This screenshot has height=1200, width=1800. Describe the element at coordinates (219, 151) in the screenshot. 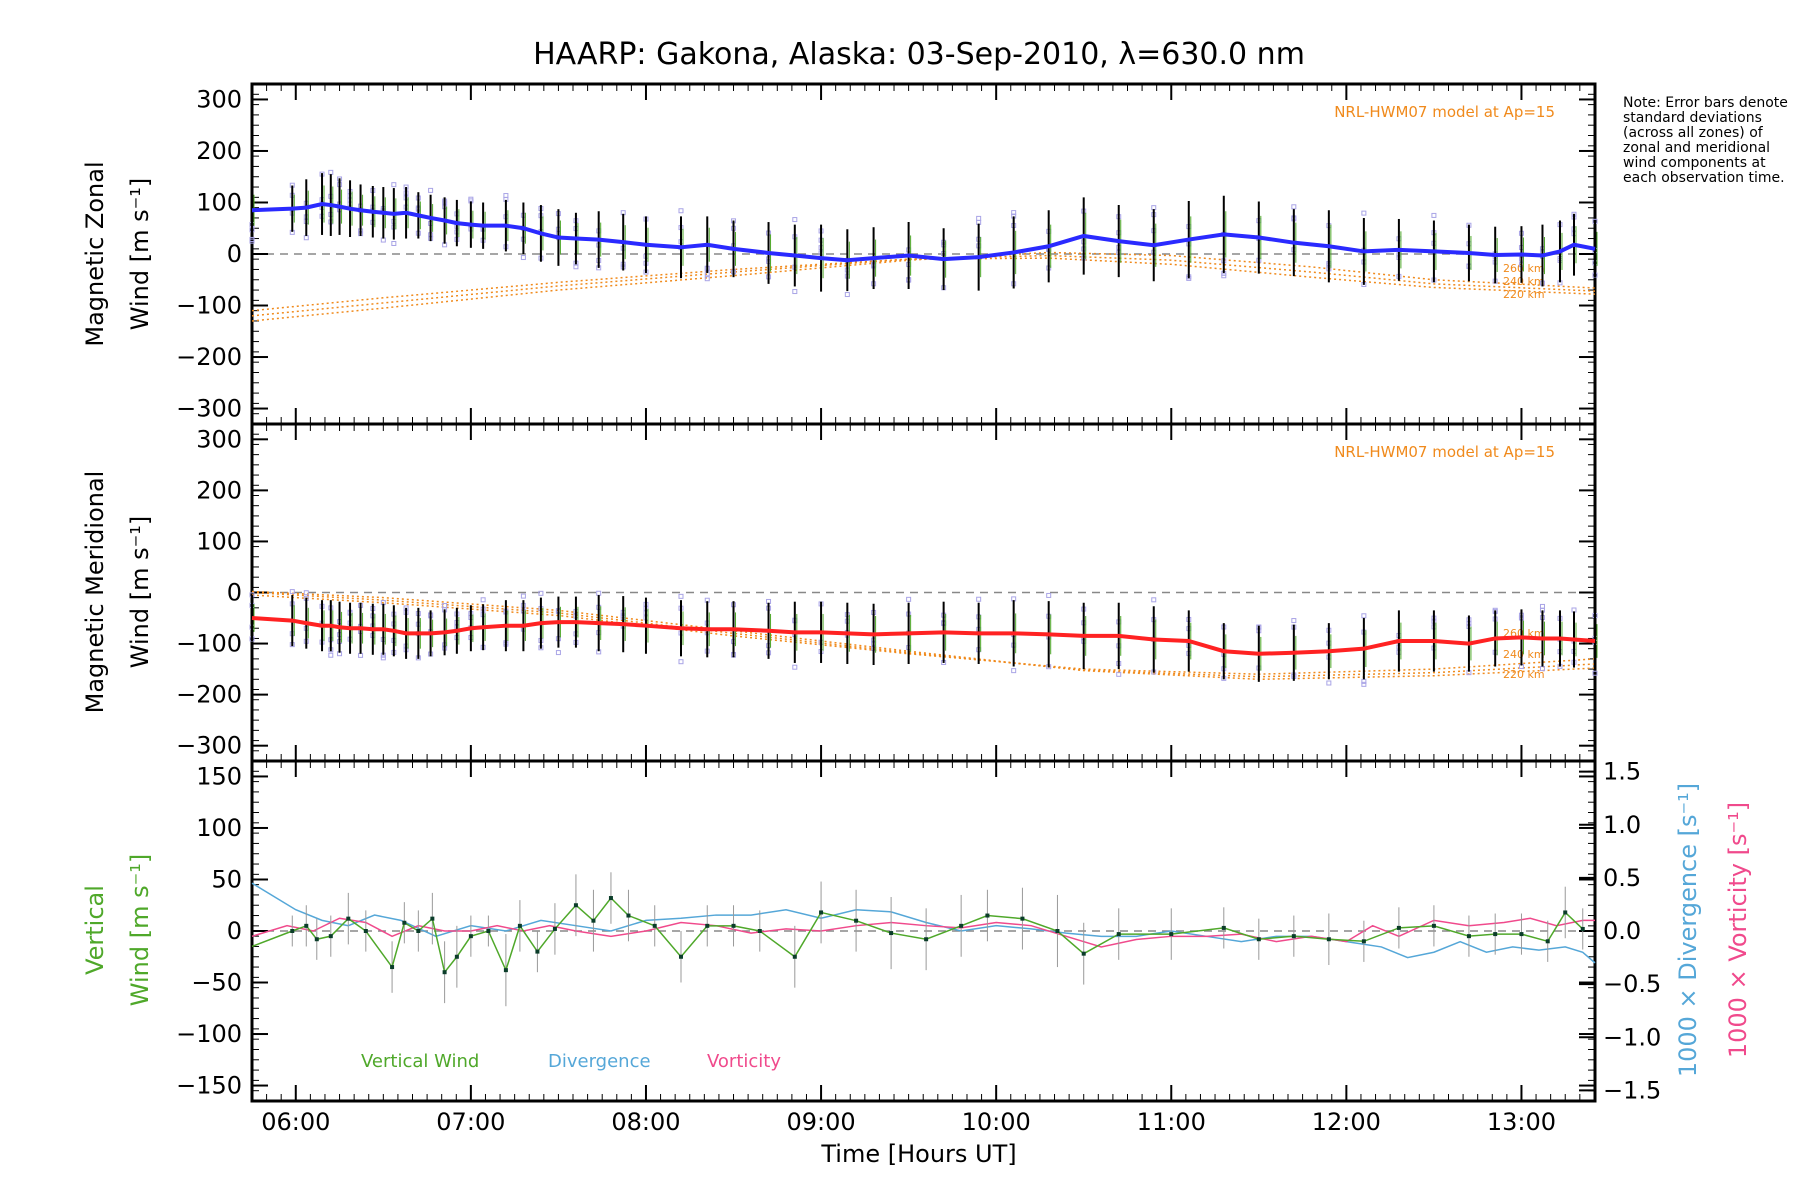

I see `zonal-ytick-label: 200` at that location.